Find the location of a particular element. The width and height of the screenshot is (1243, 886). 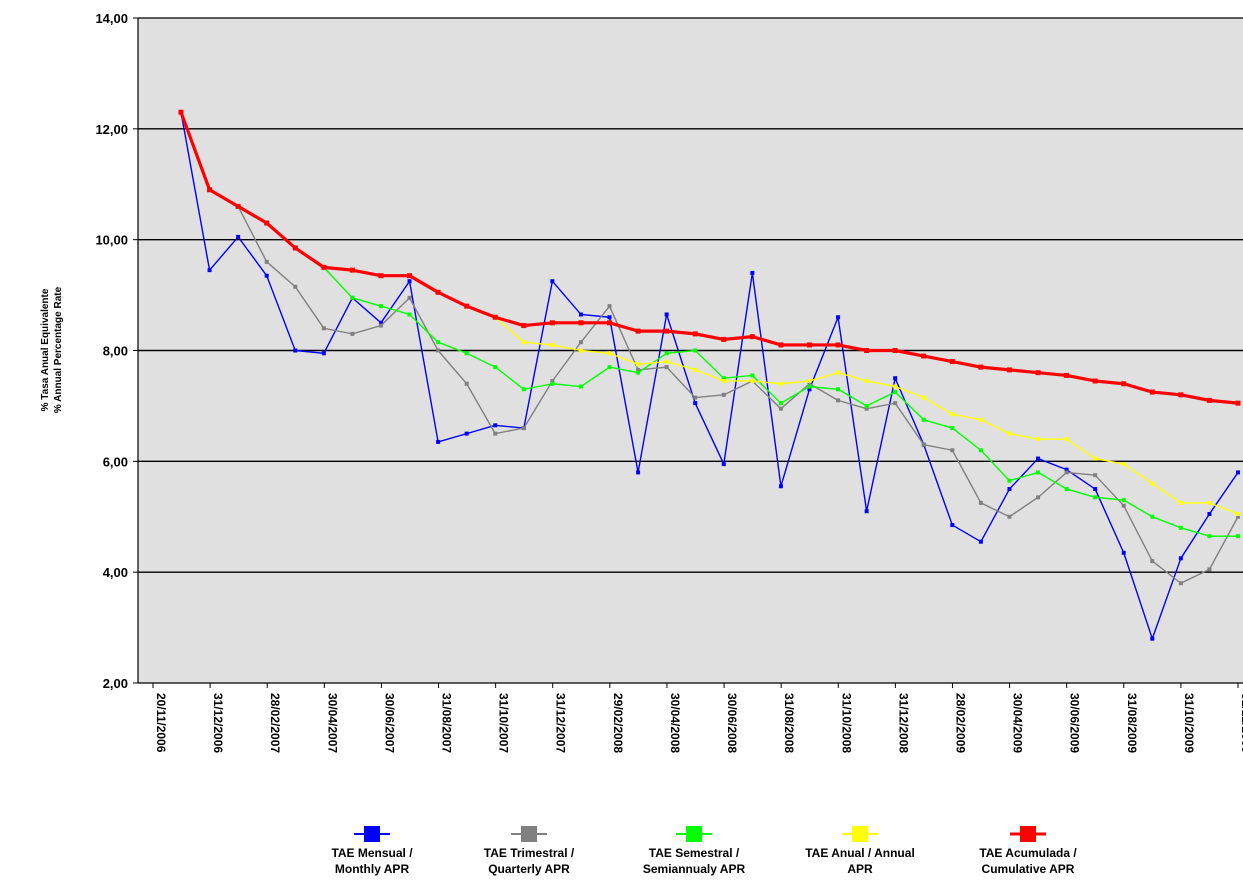

y-tick-label: 8,00 is located at coordinates (115, 351).